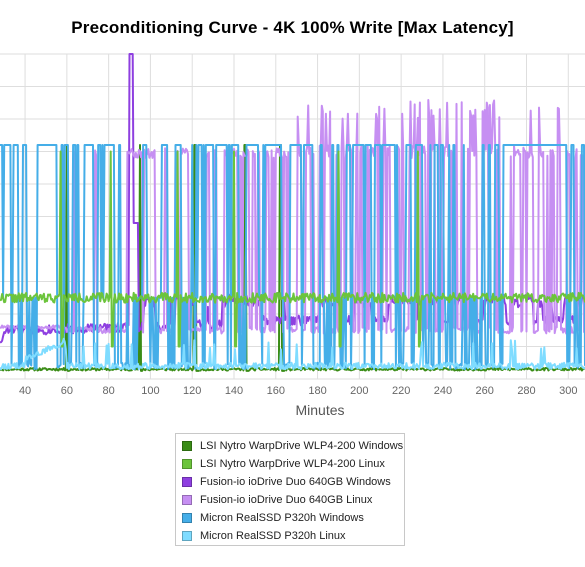 Image resolution: width=585 pixels, height=567 pixels. I want to click on legend-label: Fusion-io ioDrive Duo 640GB Linux, so click(286, 500).